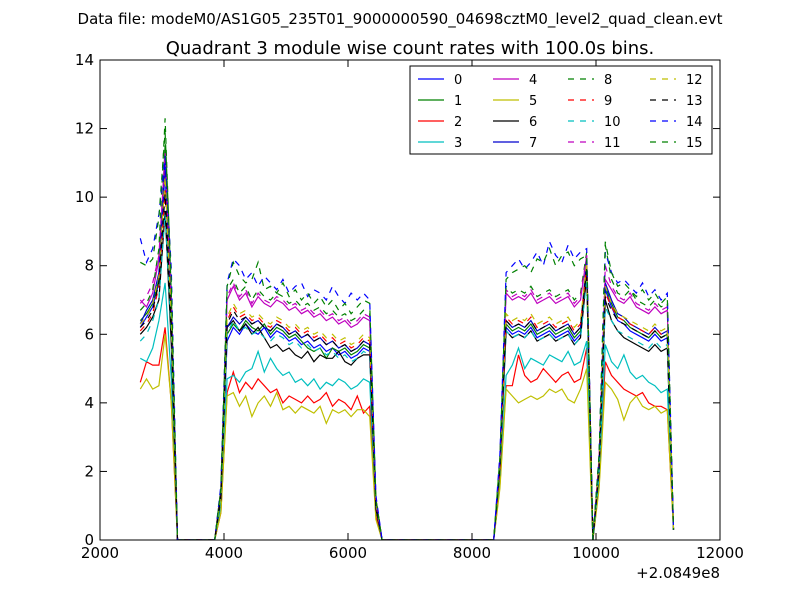 This screenshot has width=800, height=600. I want to click on legend-label-12: 12, so click(694, 80).